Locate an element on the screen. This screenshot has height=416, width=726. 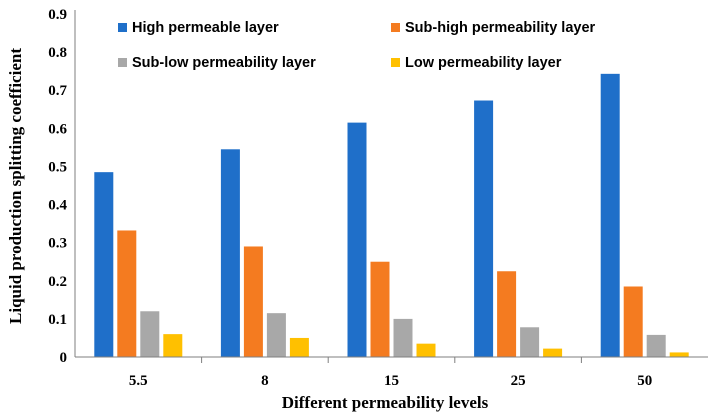
y-tick-label: 0.8 is located at coordinates (57, 53).